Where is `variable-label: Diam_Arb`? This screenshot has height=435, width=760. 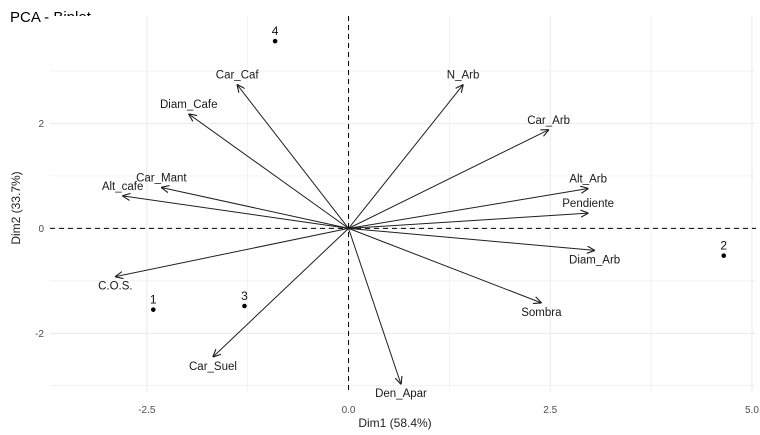 variable-label: Diam_Arb is located at coordinates (594, 260).